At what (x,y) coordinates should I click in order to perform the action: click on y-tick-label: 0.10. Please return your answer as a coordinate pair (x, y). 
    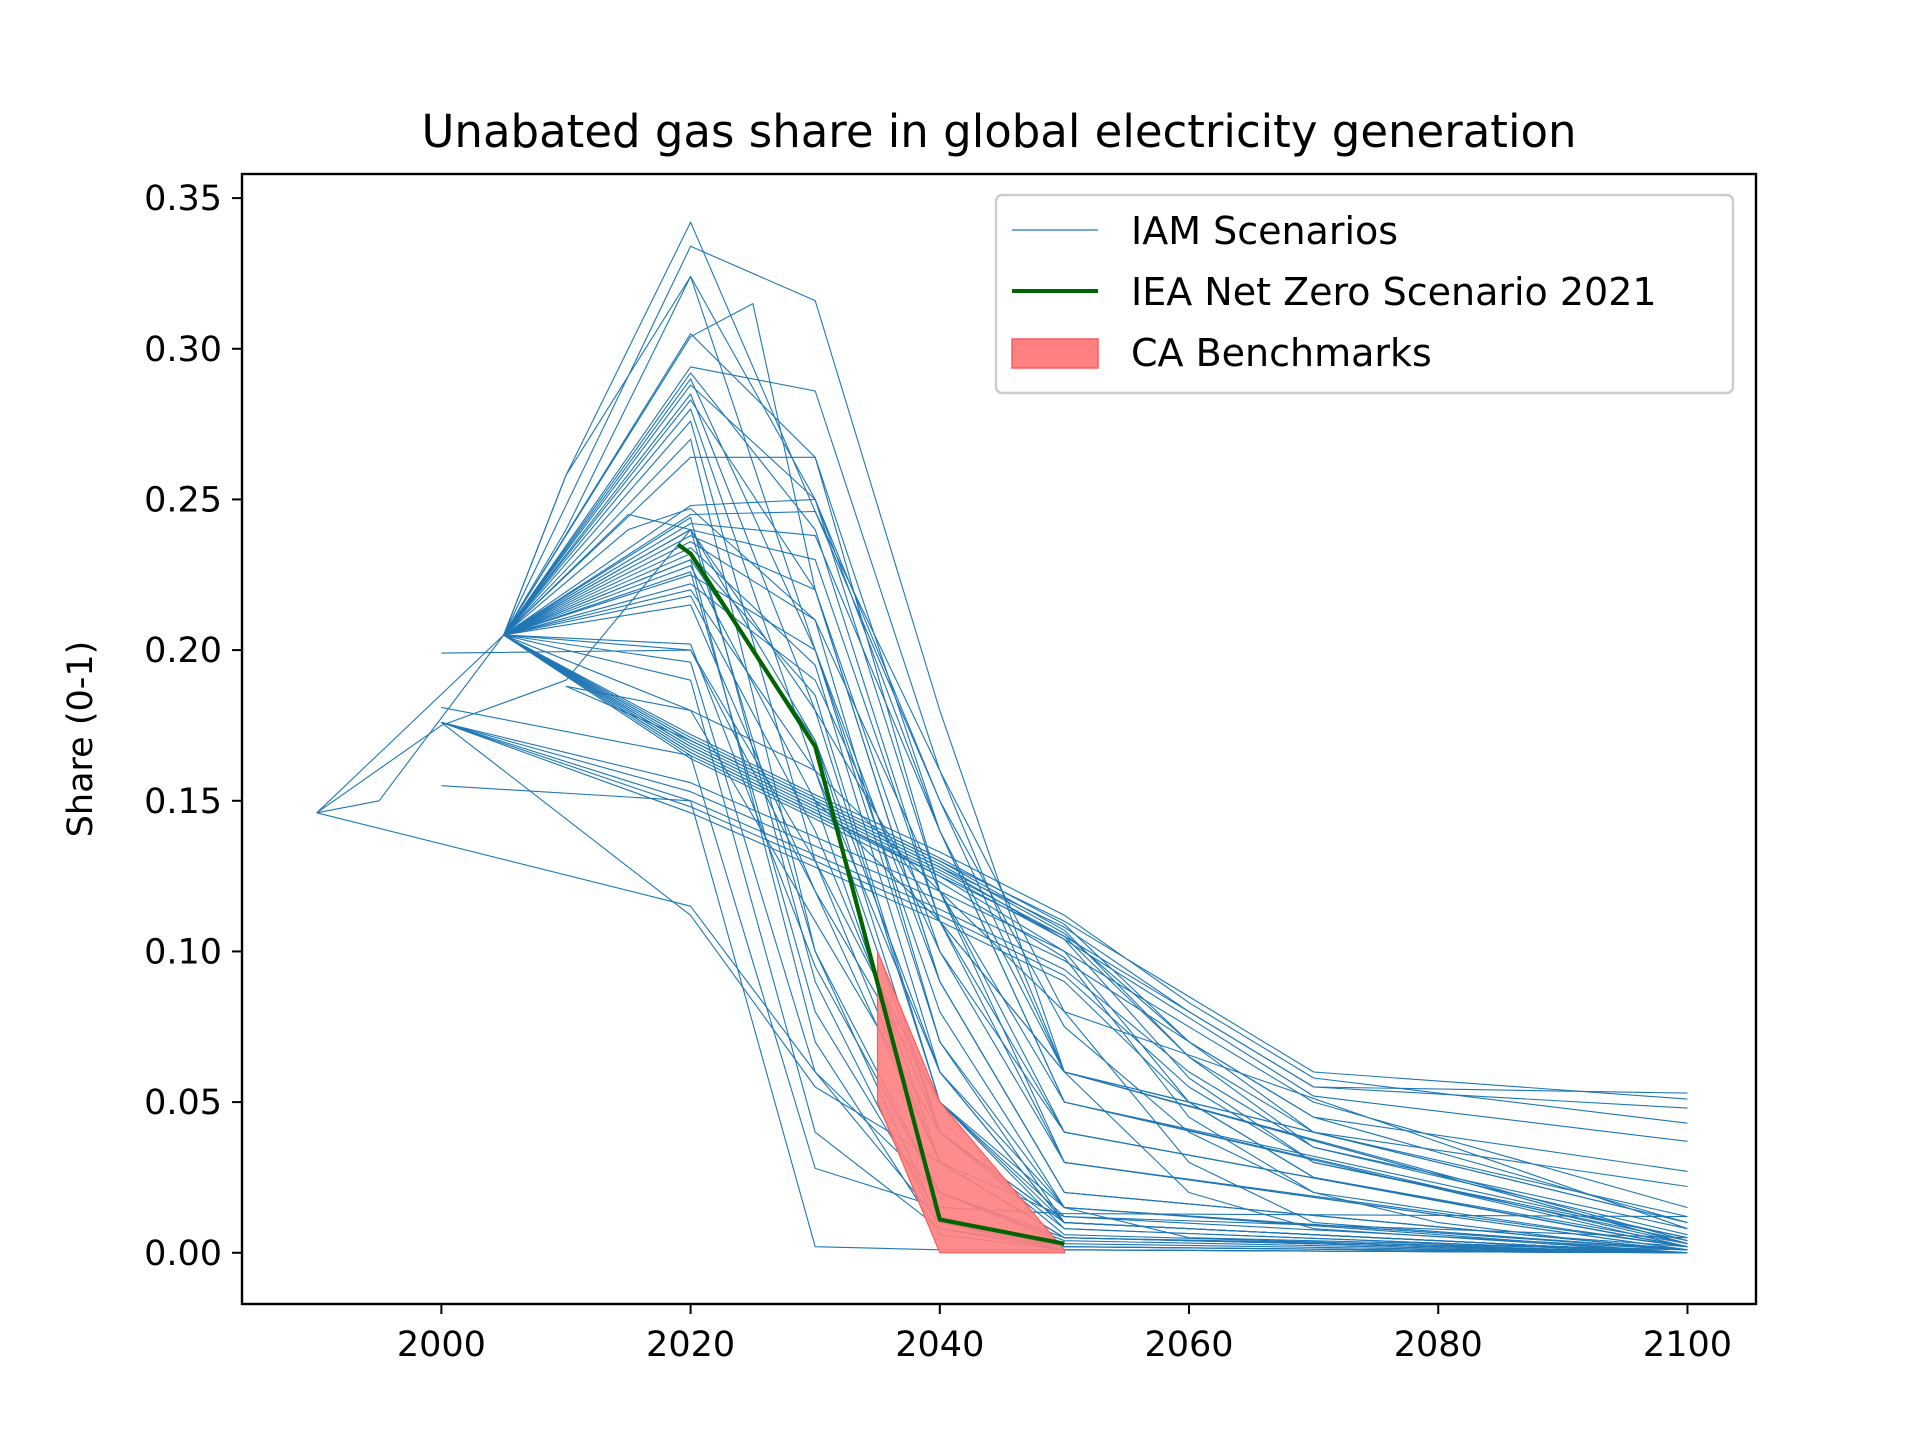
    Looking at the image, I should click on (183, 952).